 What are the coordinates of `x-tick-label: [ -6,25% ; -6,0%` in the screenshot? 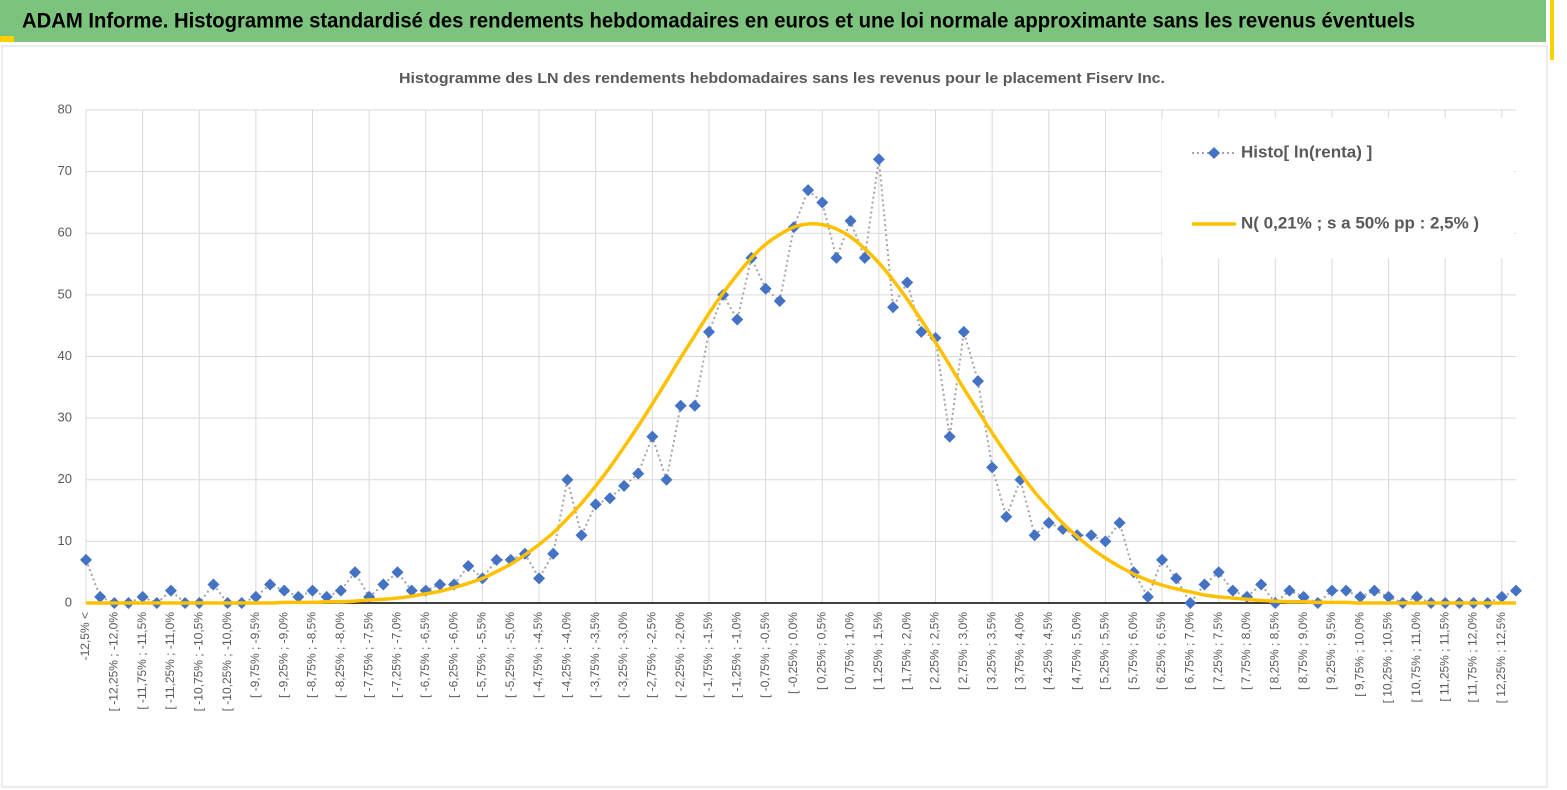 It's located at (453, 655).